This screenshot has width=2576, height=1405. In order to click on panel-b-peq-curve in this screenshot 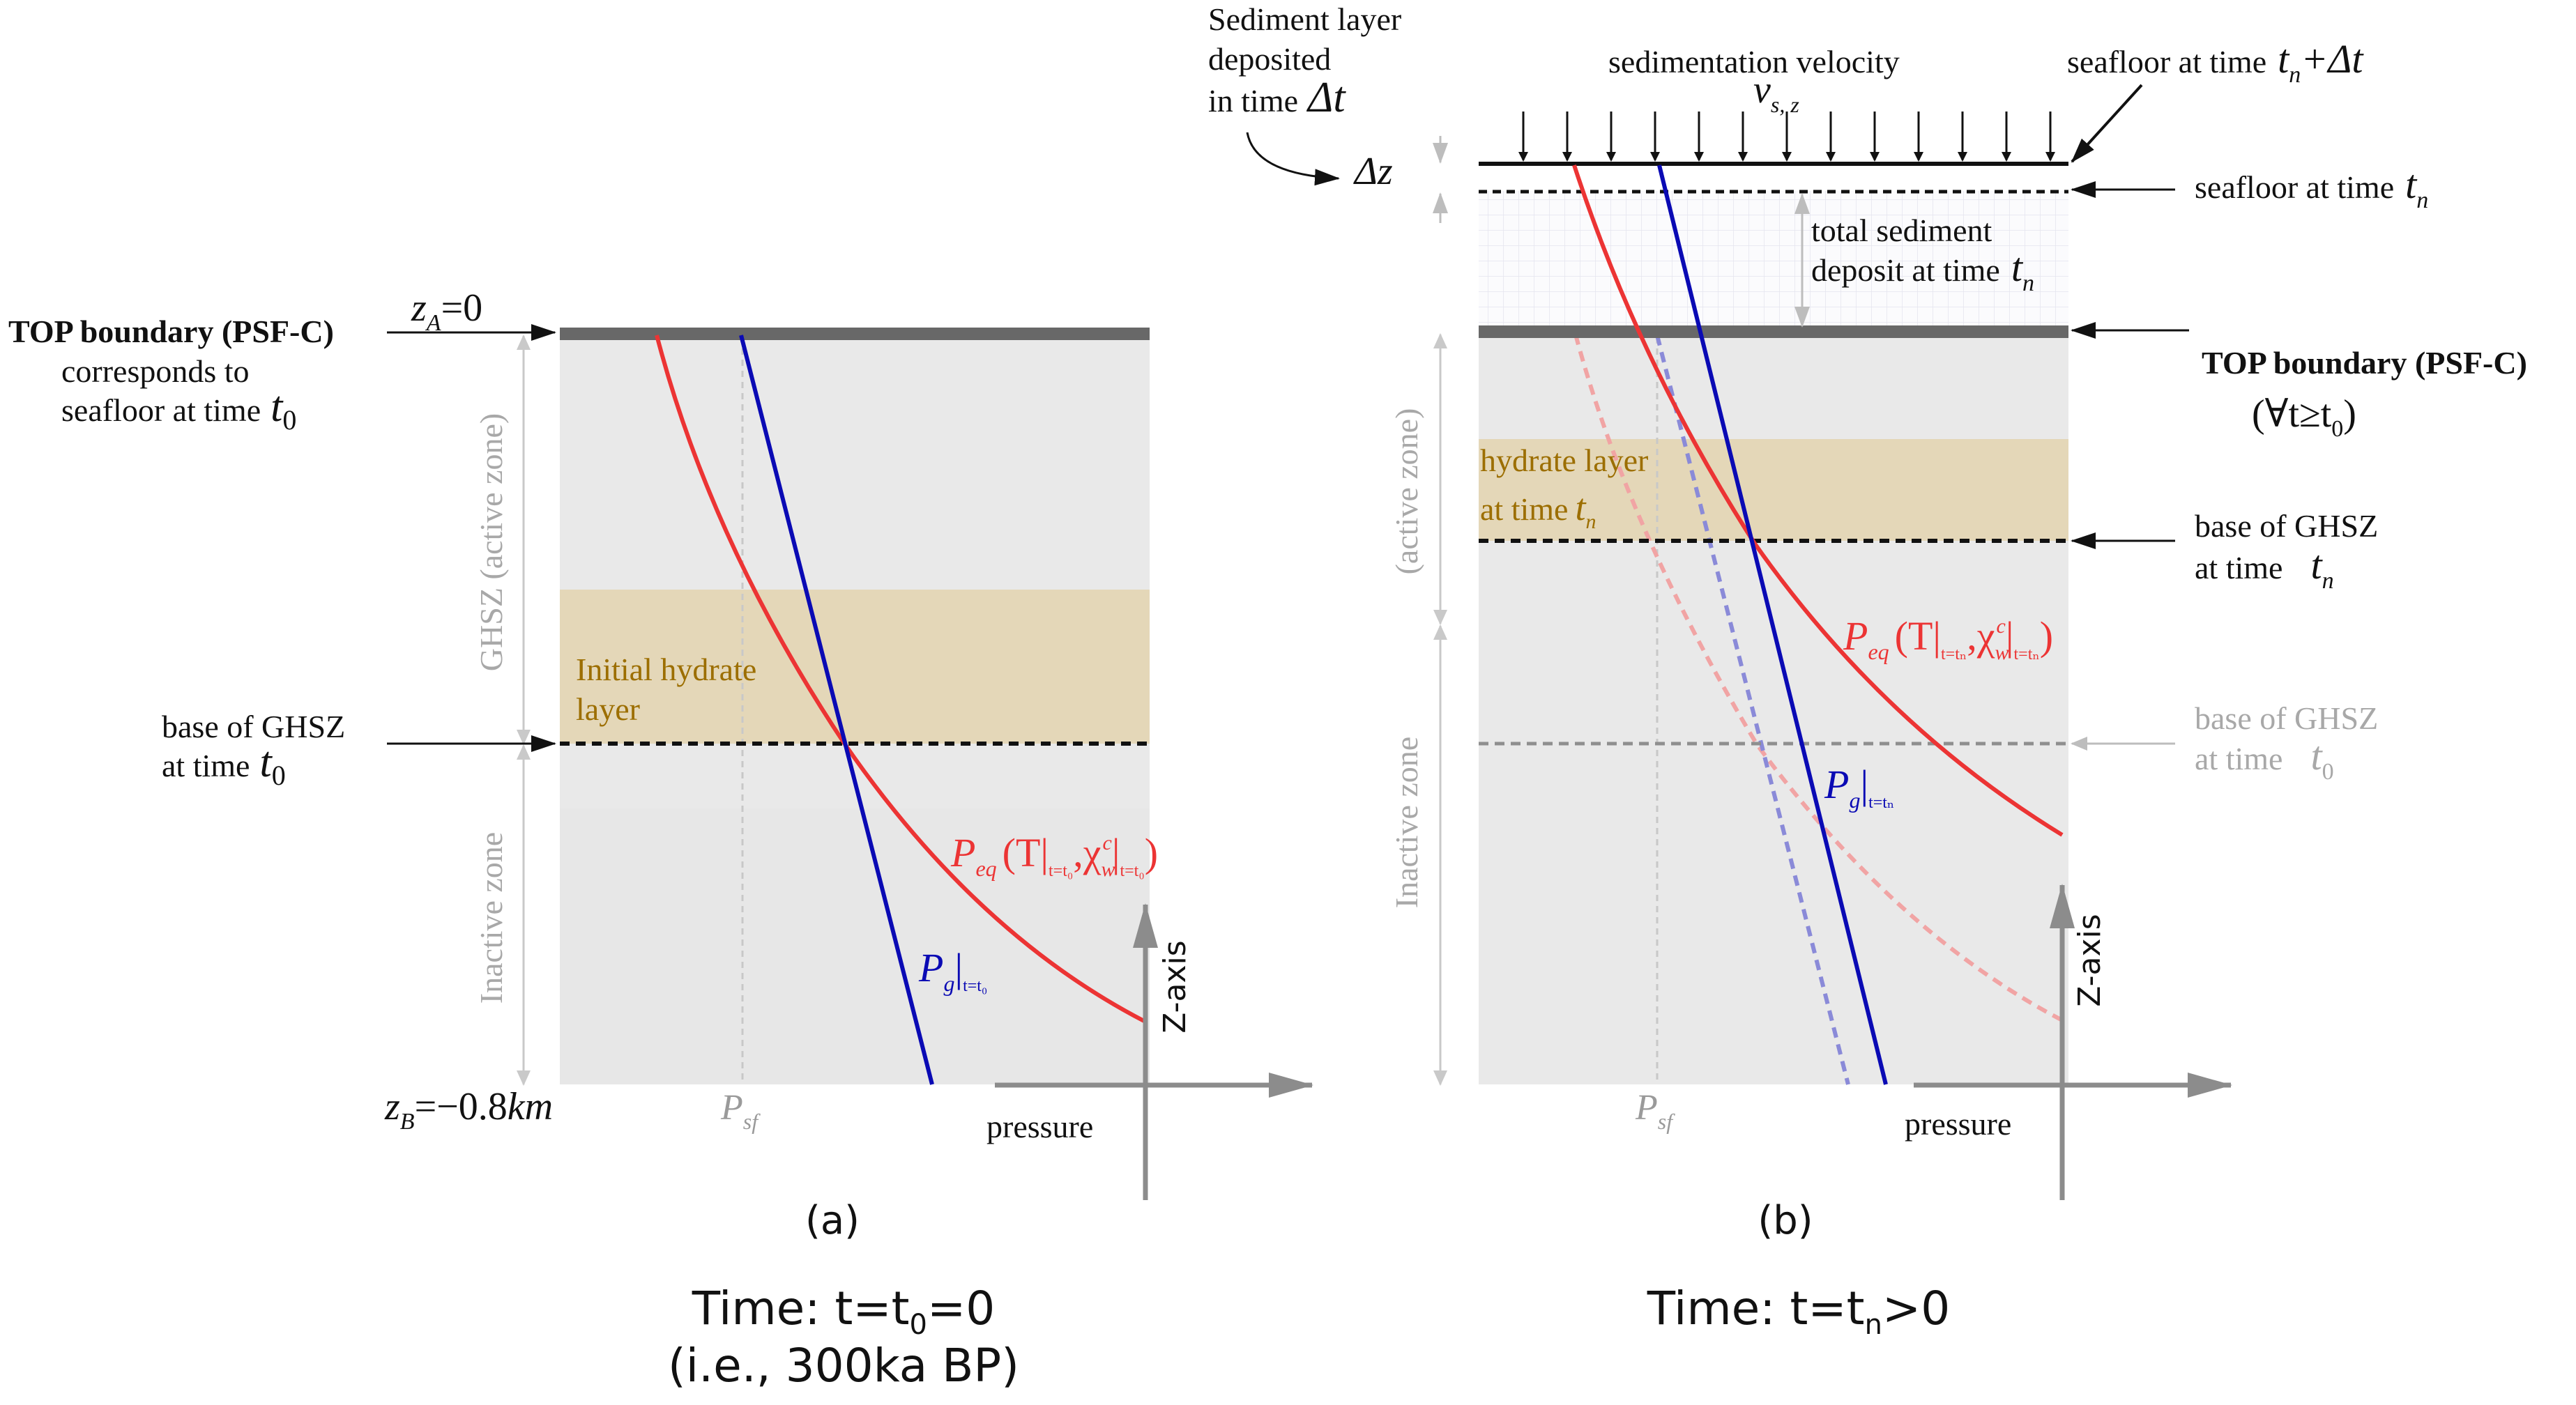, I will do `click(1818, 500)`.